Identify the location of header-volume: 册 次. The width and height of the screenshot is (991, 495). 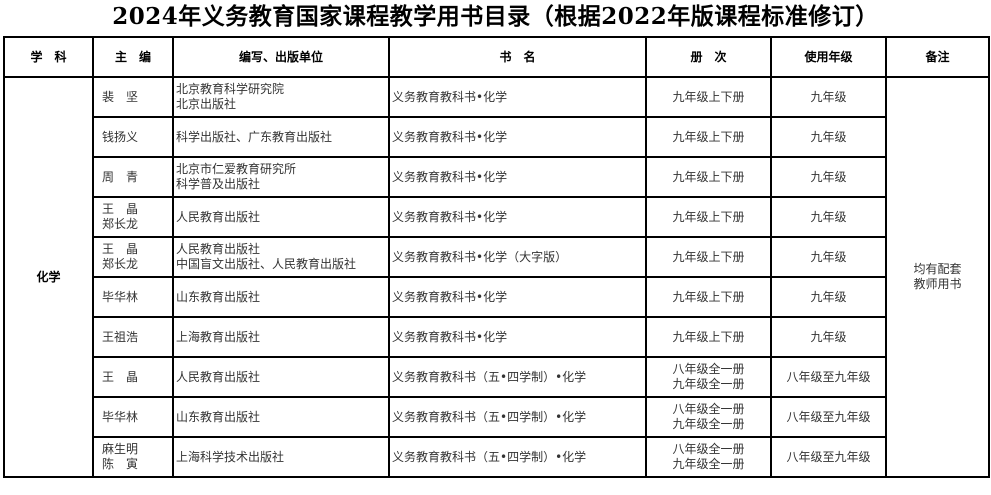
(708, 57).